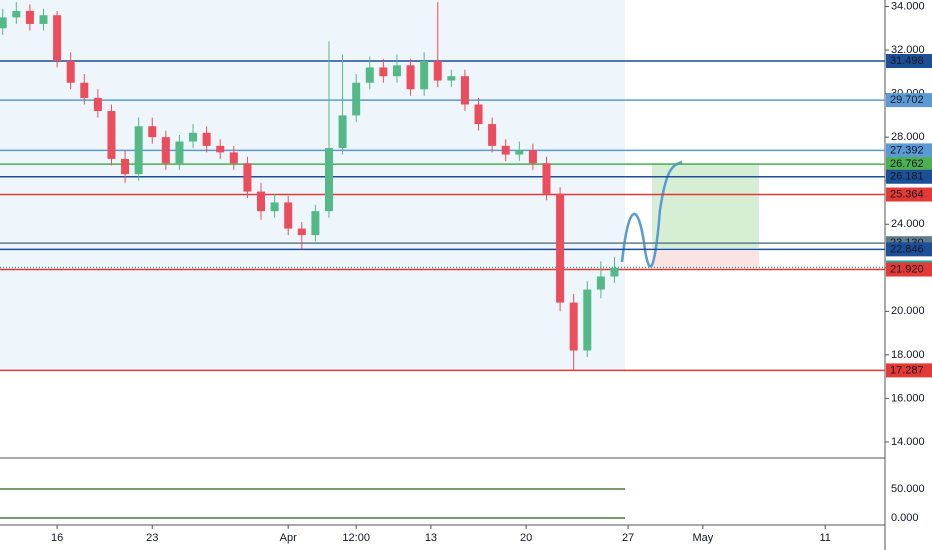 Image resolution: width=932 pixels, height=550 pixels. Describe the element at coordinates (908, 311) in the screenshot. I see `y-tick-label: 20.000` at that location.